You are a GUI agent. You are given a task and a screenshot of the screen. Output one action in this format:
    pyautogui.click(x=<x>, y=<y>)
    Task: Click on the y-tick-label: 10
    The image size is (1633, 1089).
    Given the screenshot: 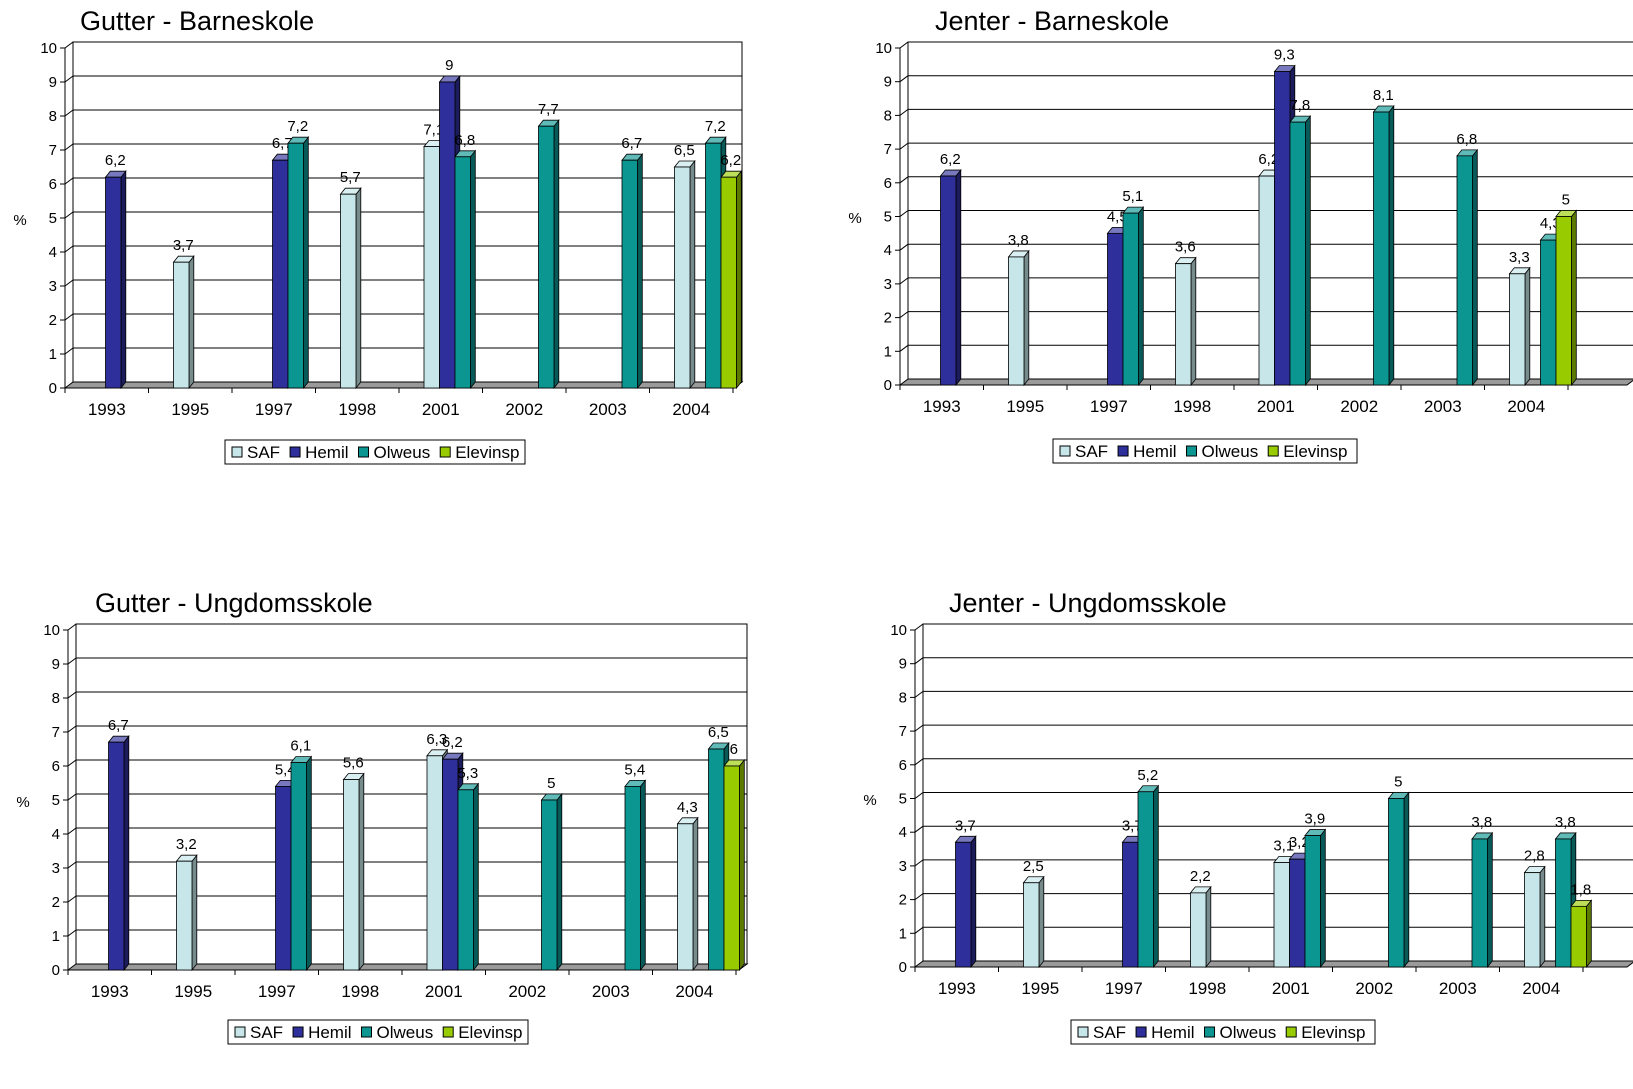 What is the action you would take?
    pyautogui.click(x=51, y=630)
    